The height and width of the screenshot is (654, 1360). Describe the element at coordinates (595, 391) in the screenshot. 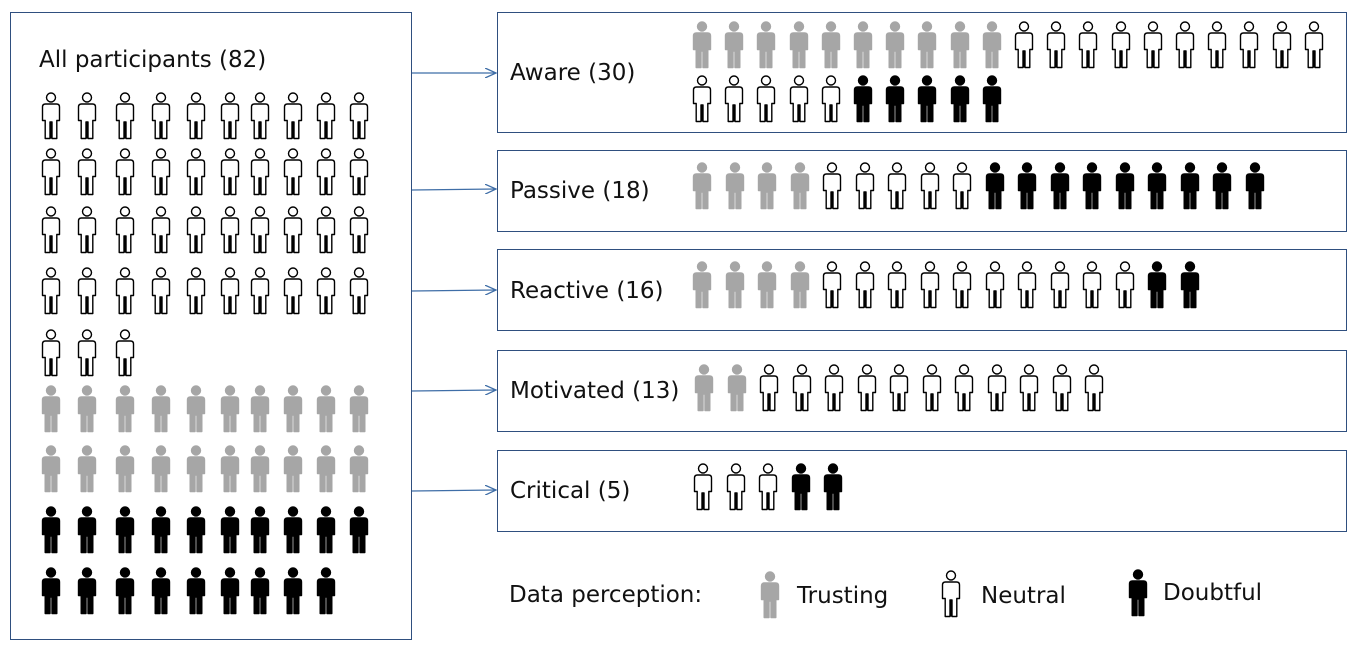

I see `group-label-motivated: Motivated (13)` at that location.